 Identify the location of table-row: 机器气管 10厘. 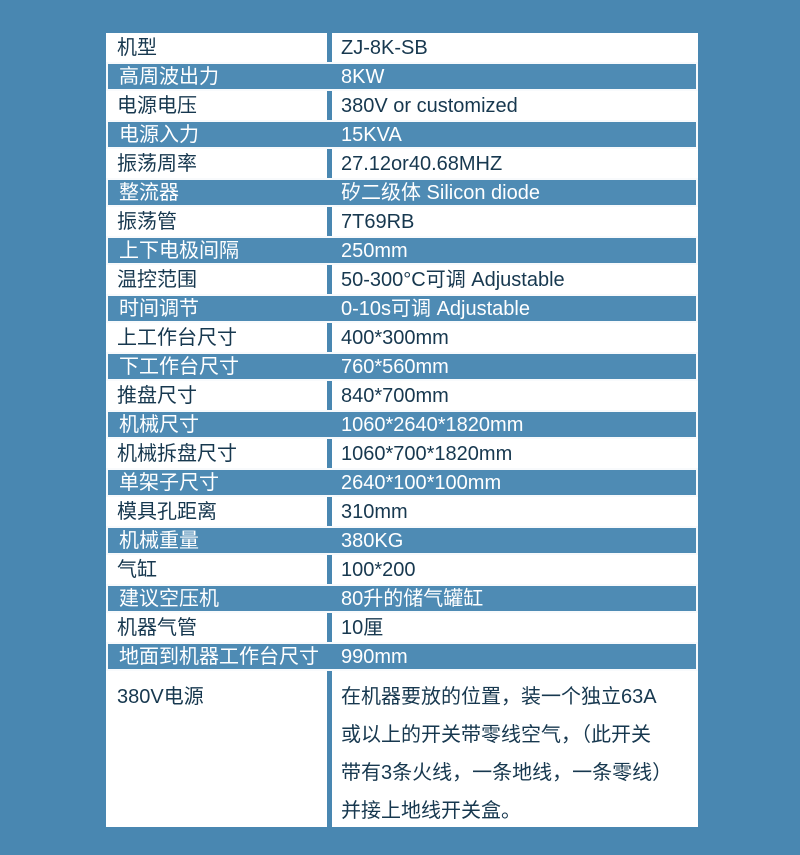
(402, 627).